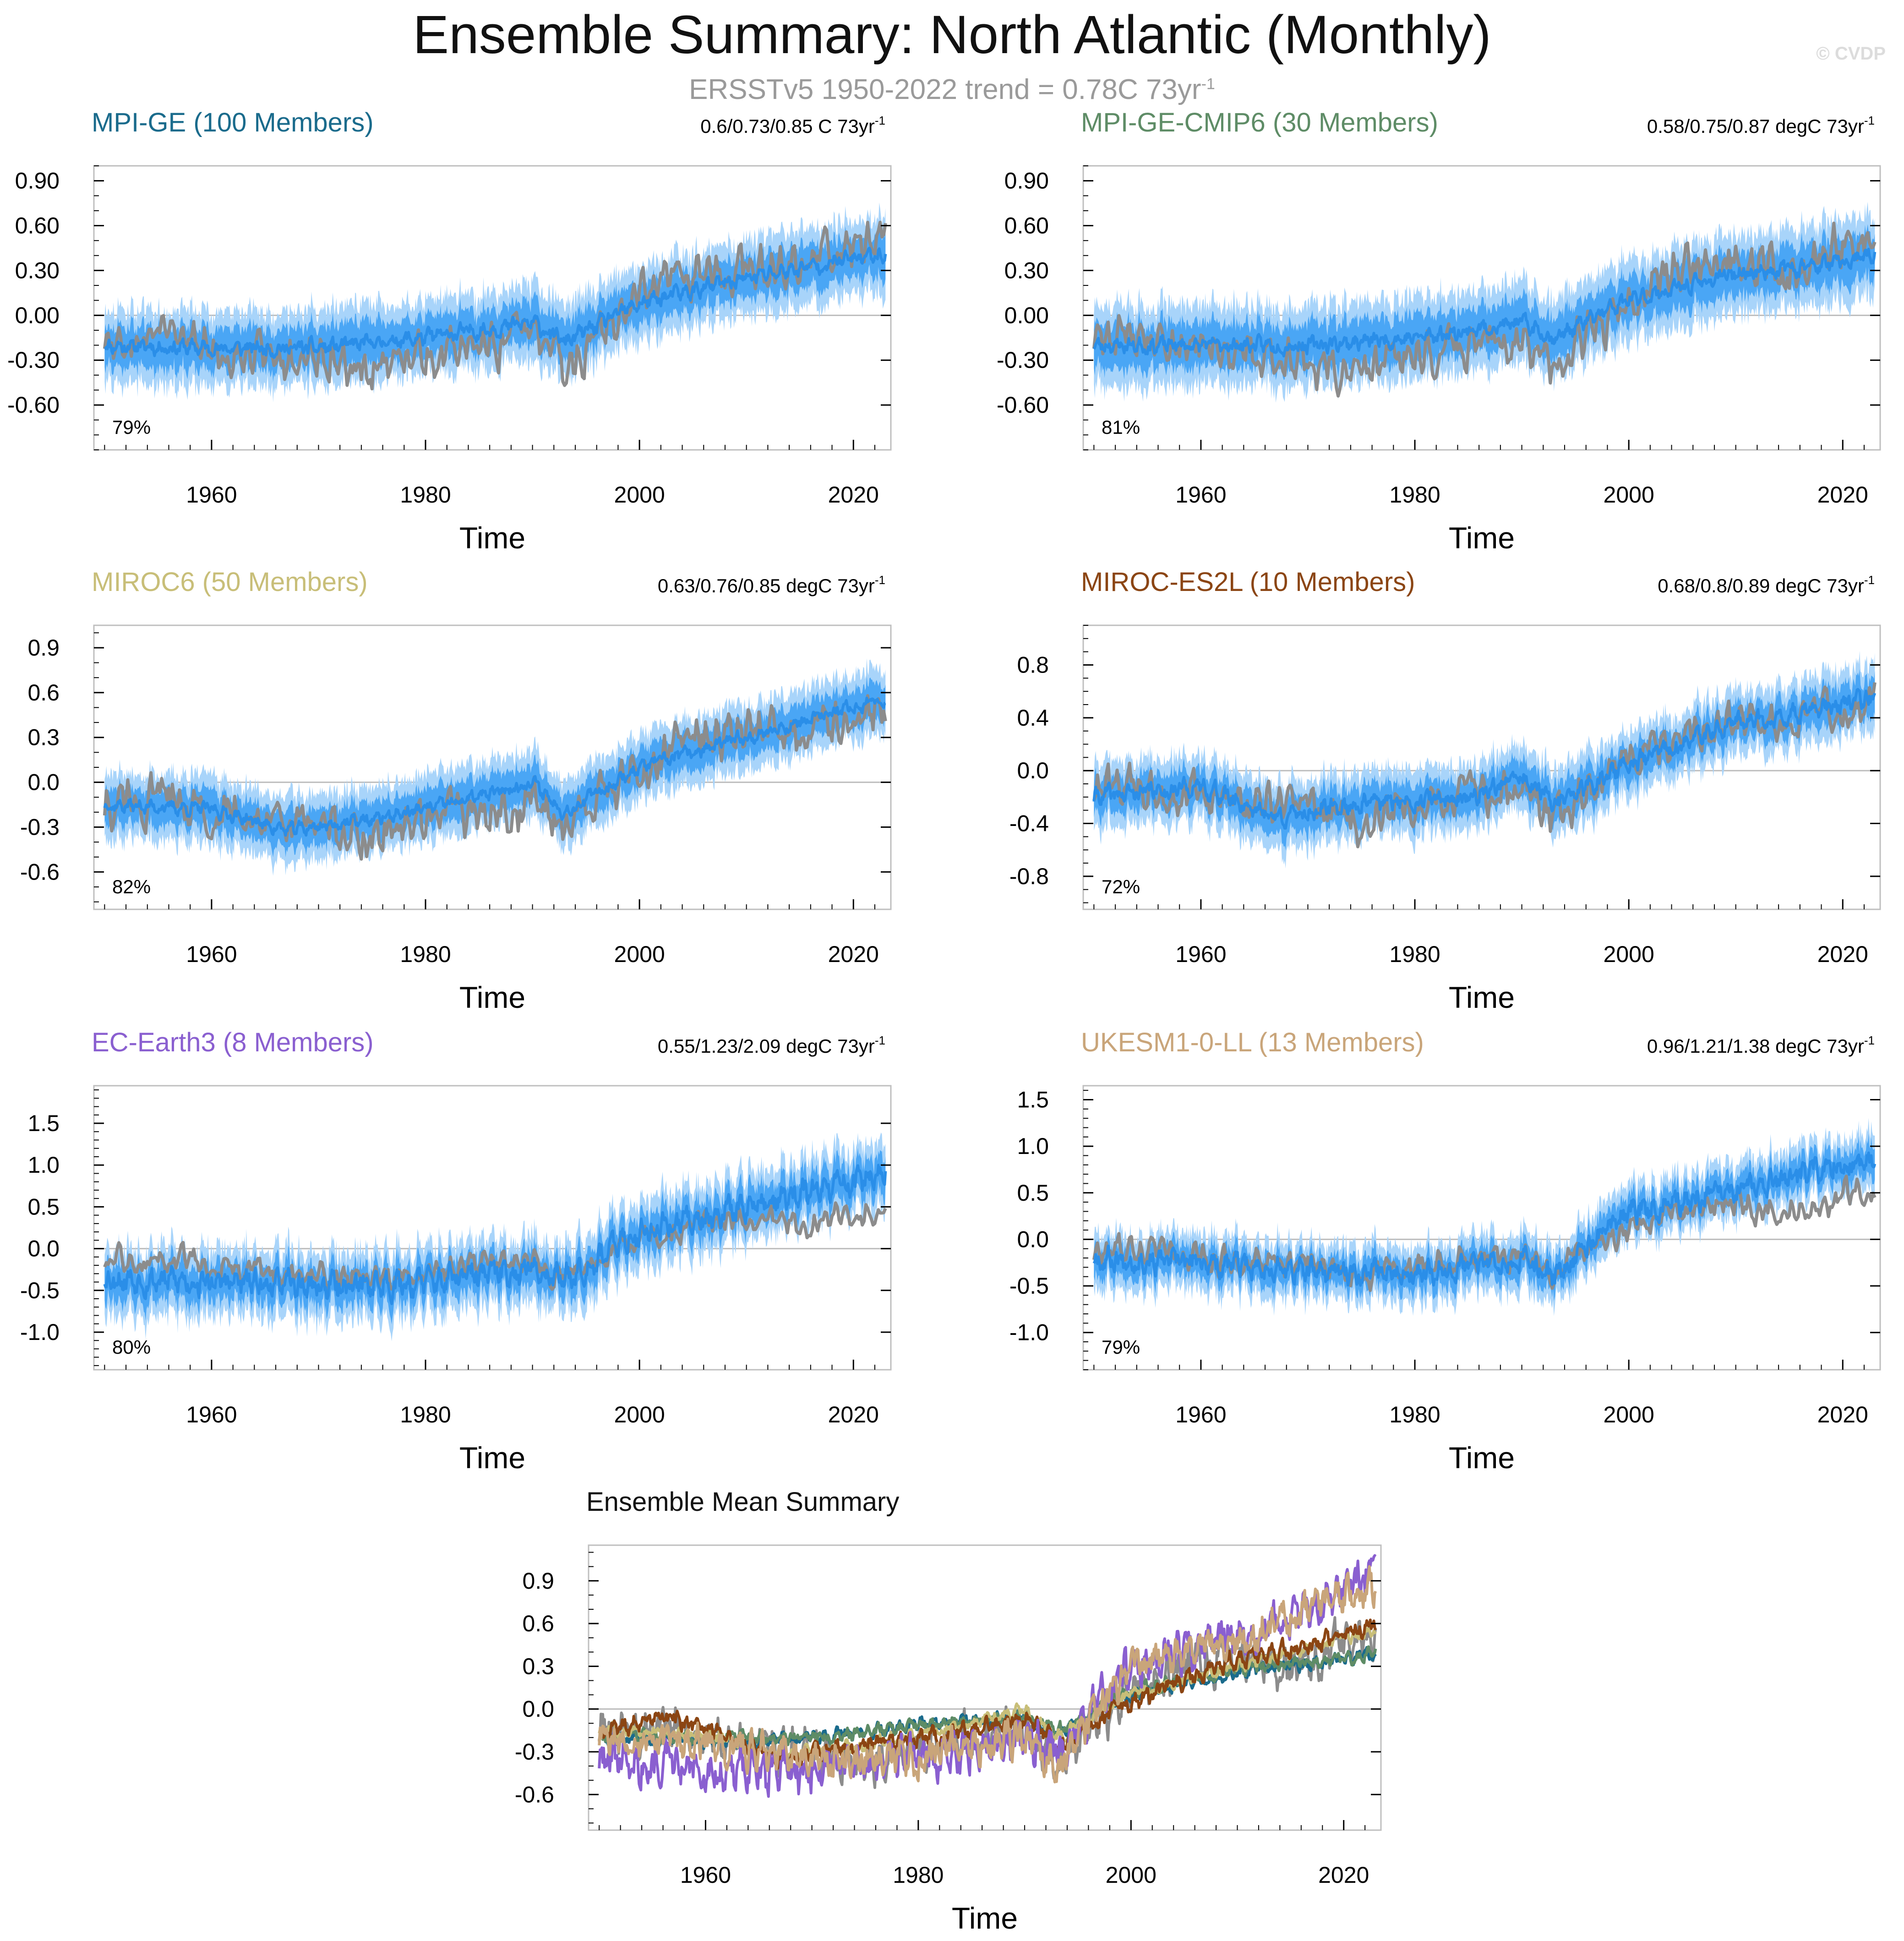 Image resolution: width=1904 pixels, height=1941 pixels. Describe the element at coordinates (37, 226) in the screenshot. I see `y-tick-label: 0.60` at that location.